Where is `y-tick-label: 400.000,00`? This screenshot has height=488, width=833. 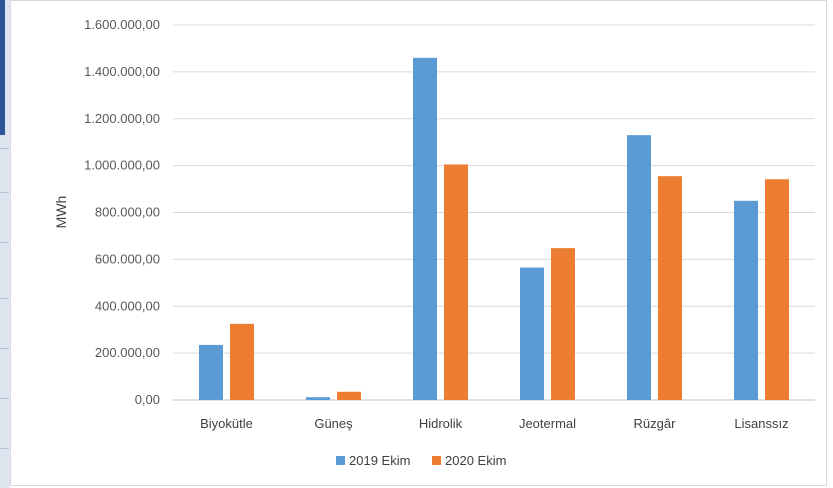 y-tick-label: 400.000,00 is located at coordinates (127, 305).